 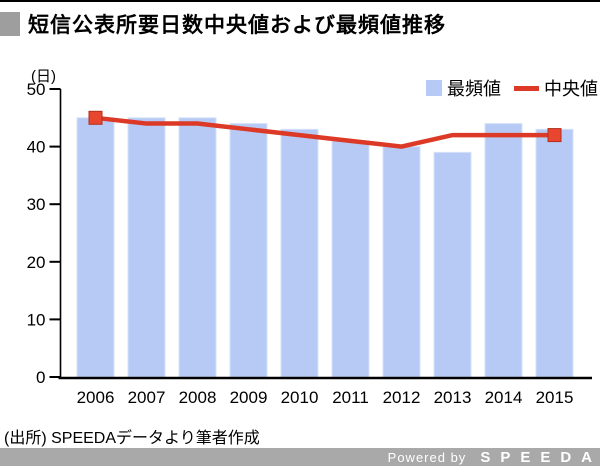 I want to click on x-label-2011: 2011, so click(x=350, y=397).